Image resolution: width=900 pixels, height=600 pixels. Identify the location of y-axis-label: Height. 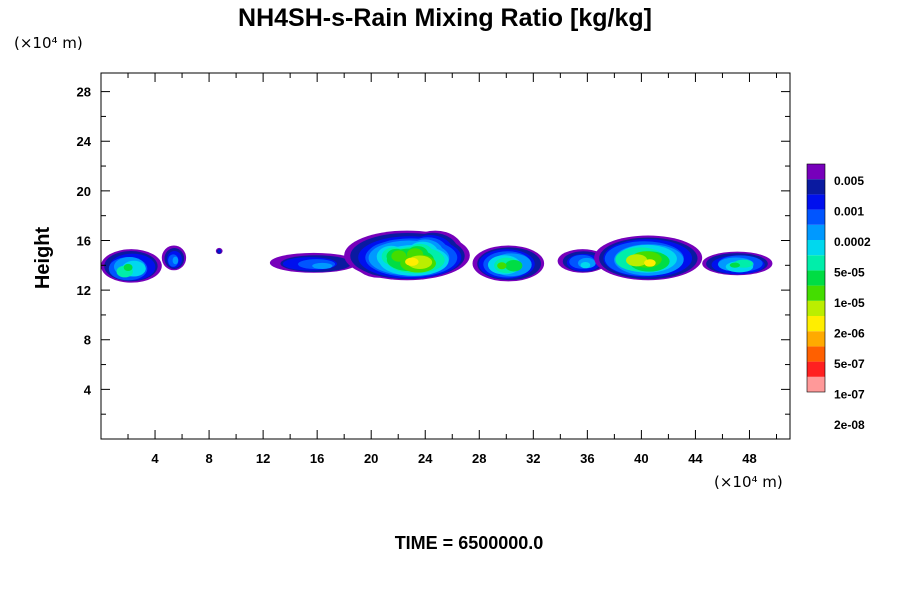
(43, 258).